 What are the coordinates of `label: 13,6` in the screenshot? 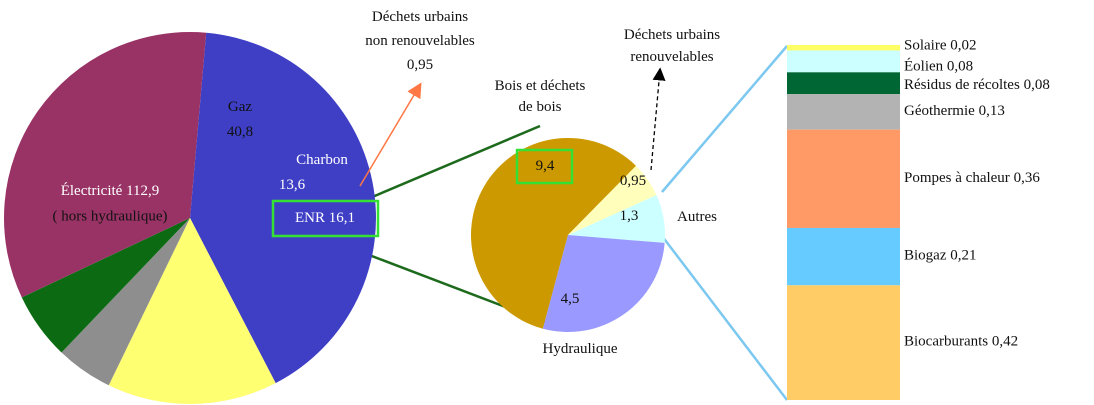 It's located at (292, 185).